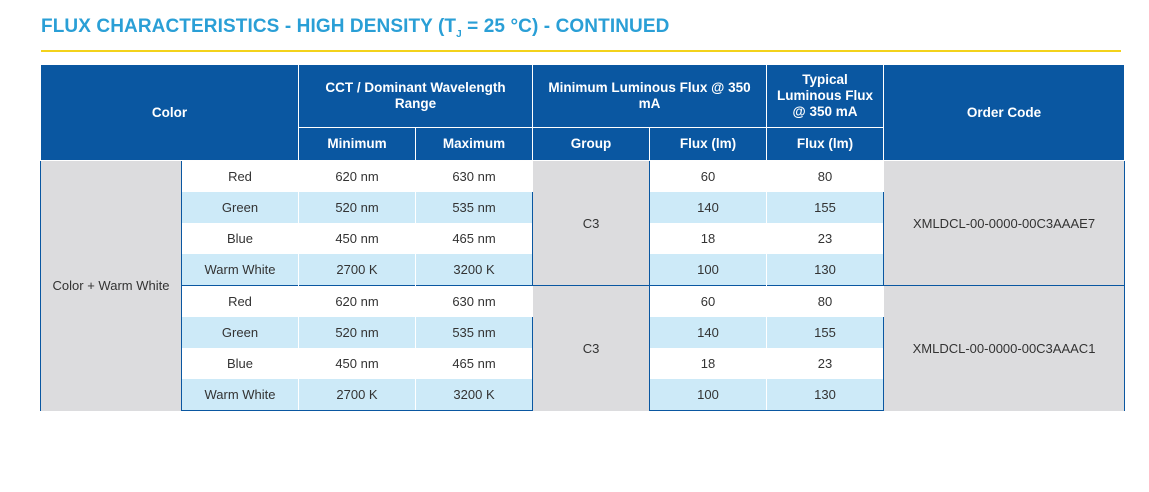 Image resolution: width=1149 pixels, height=492 pixels. What do you see at coordinates (825, 96) in the screenshot?
I see `header-typical-luminous-flux: Typical Luminous Flux @ 350 mA` at bounding box center [825, 96].